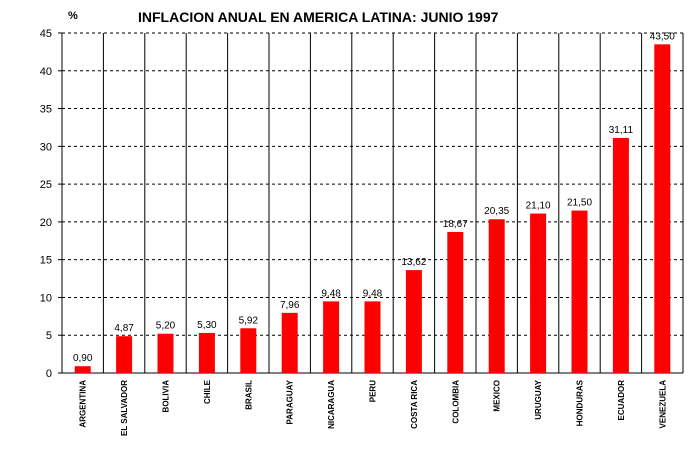 The image size is (690, 466). What do you see at coordinates (414, 404) in the screenshot?
I see `category-label: COSTA RICA` at bounding box center [414, 404].